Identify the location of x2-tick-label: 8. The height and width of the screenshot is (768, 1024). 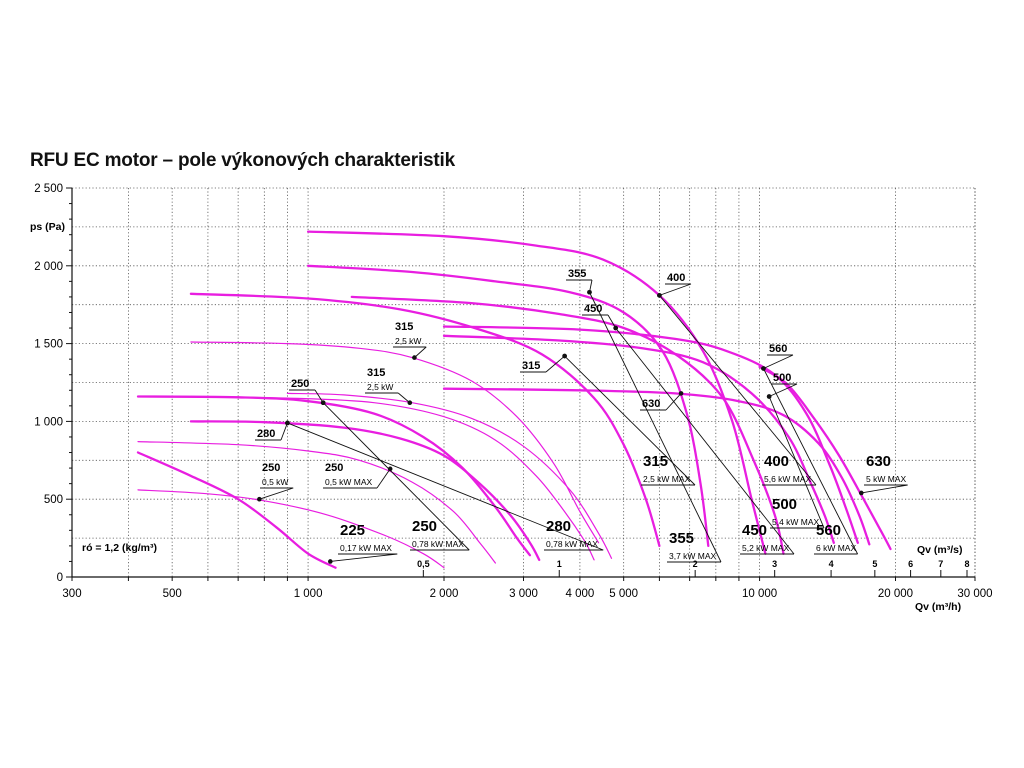
(966, 564).